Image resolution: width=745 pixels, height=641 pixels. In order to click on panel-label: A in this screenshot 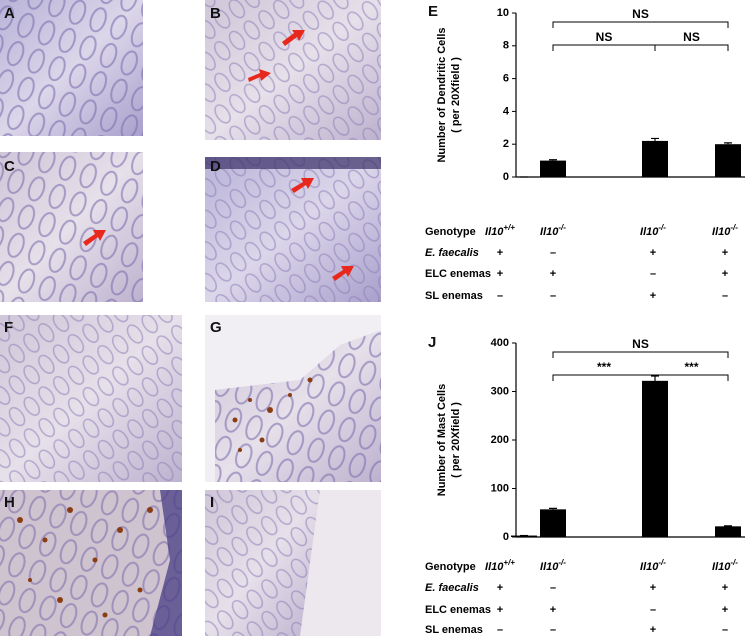, I will do `click(9, 13)`.